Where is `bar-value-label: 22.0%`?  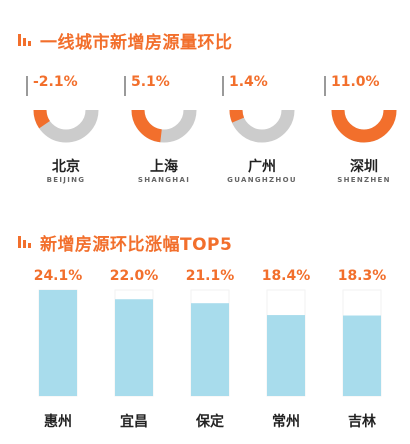 bar-value-label: 22.0% is located at coordinates (134, 276).